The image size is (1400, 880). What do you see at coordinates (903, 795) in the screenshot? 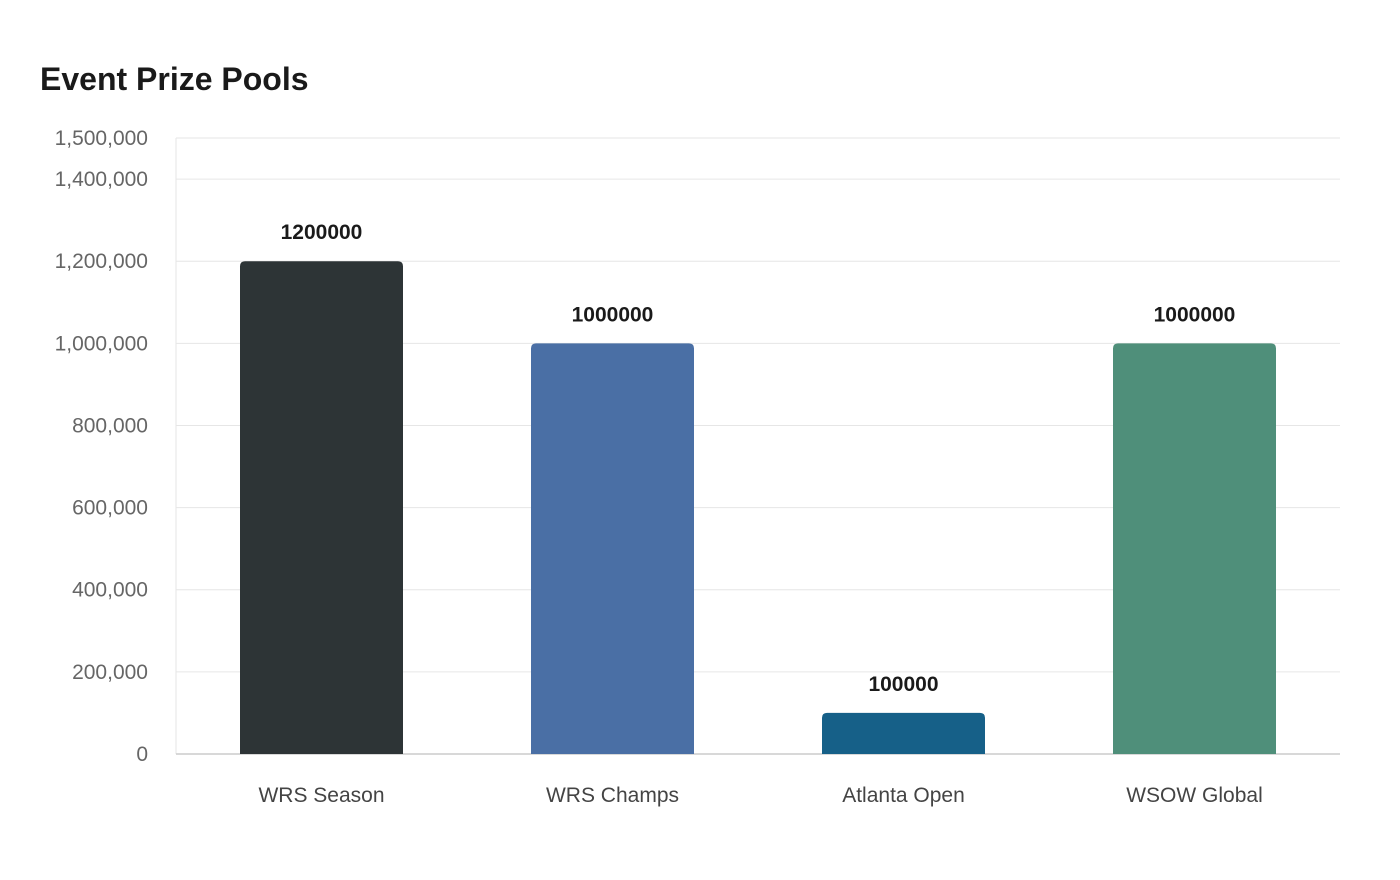
I see `x-category-label: Atlanta Open` at bounding box center [903, 795].